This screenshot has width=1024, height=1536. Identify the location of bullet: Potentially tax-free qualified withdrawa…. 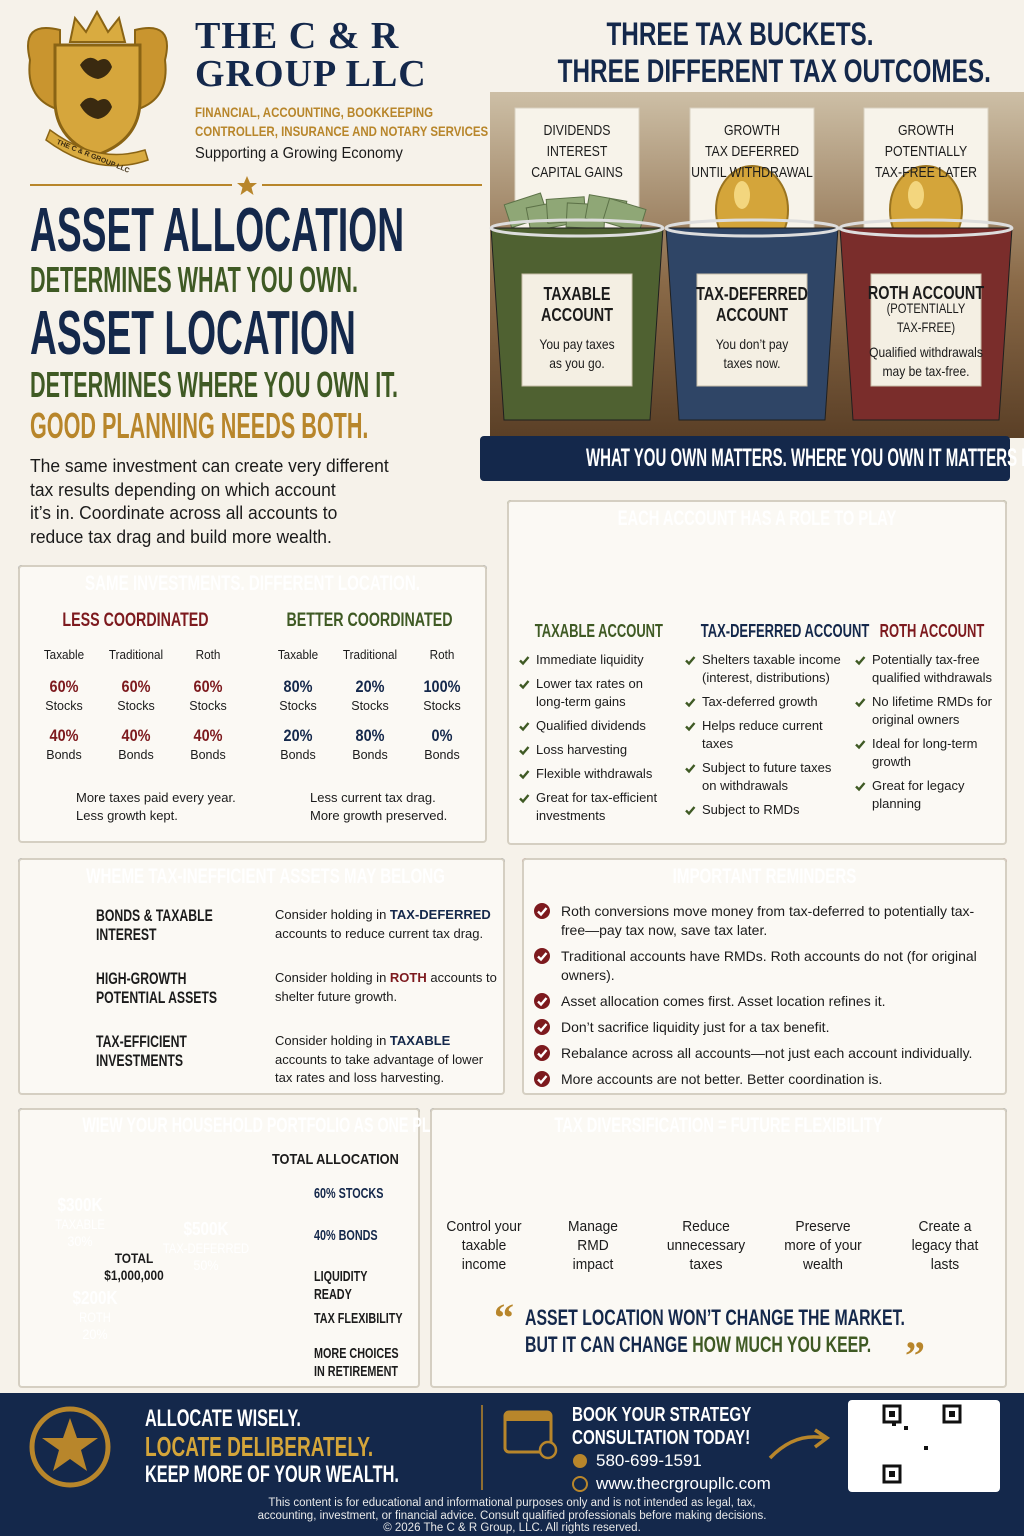
(926, 669).